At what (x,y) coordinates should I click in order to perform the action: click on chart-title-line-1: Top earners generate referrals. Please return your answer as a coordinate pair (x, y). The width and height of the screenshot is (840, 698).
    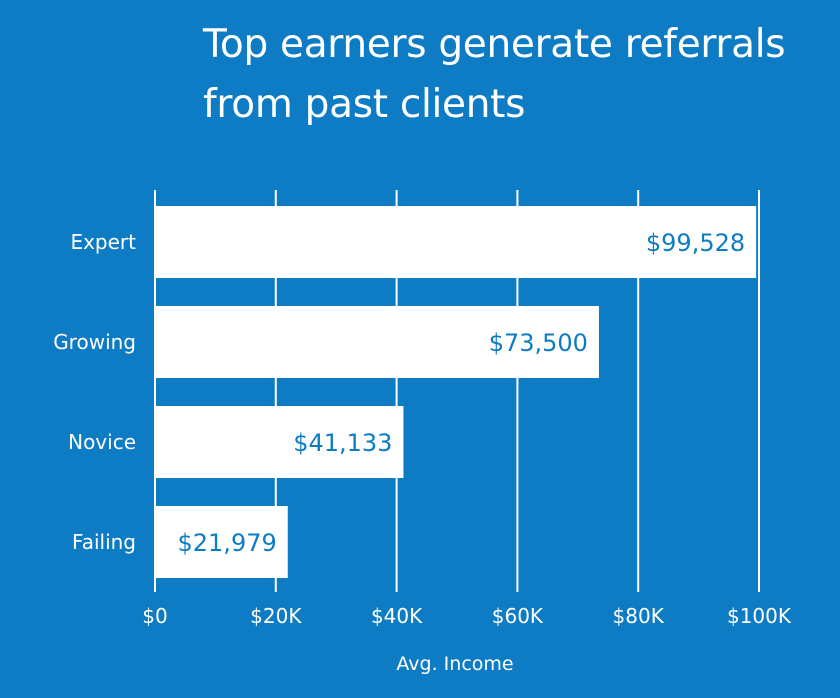
    Looking at the image, I should click on (494, 44).